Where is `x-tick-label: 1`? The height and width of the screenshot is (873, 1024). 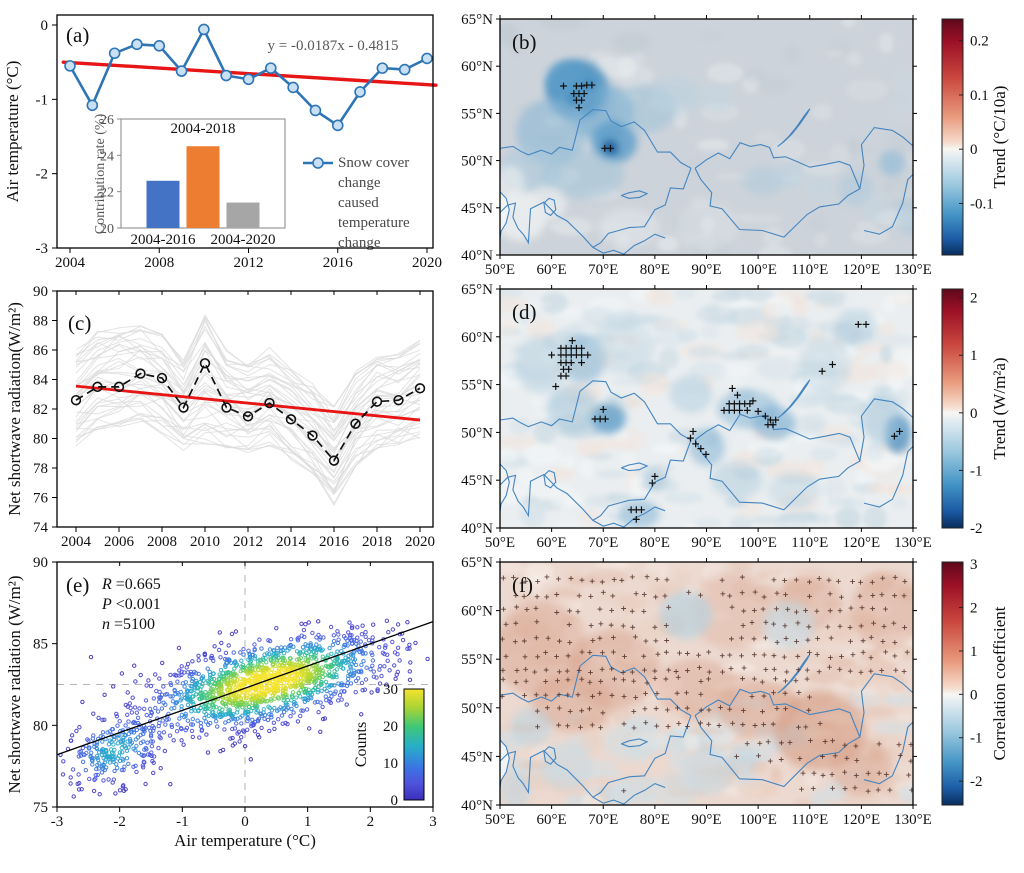
x-tick-label: 1 is located at coordinates (308, 822).